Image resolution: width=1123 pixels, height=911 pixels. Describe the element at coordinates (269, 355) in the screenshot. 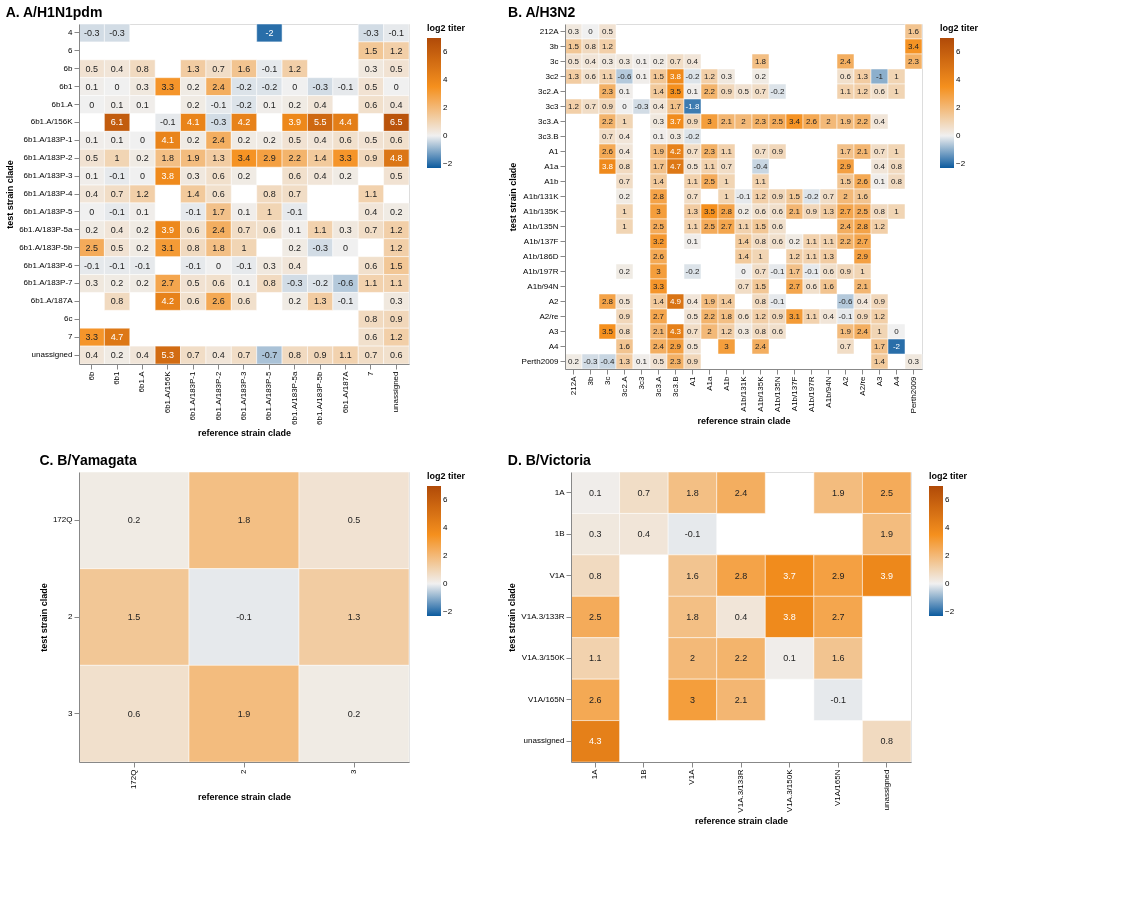

I see `data-label: -0.7` at that location.